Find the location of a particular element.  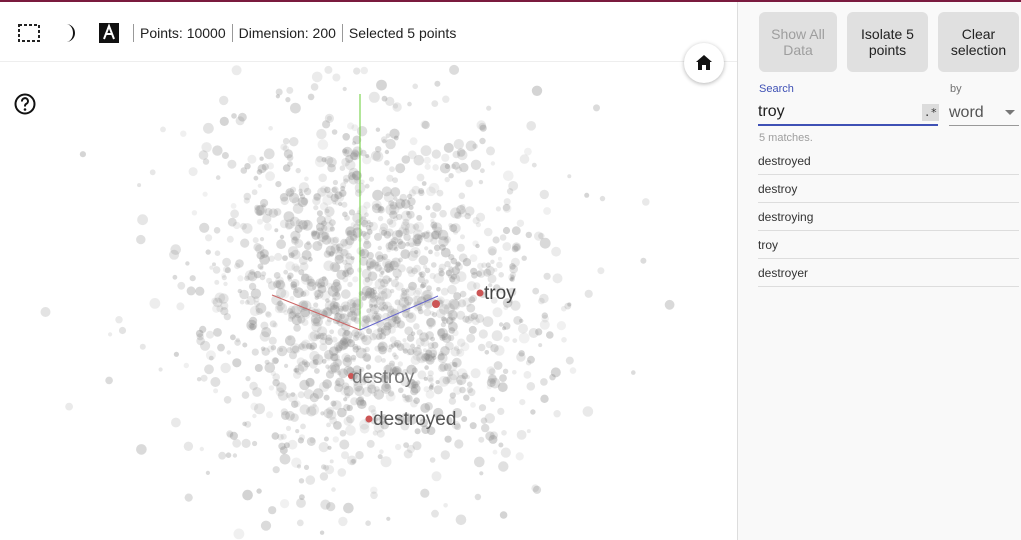

list-item: destroyed is located at coordinates (888, 161).